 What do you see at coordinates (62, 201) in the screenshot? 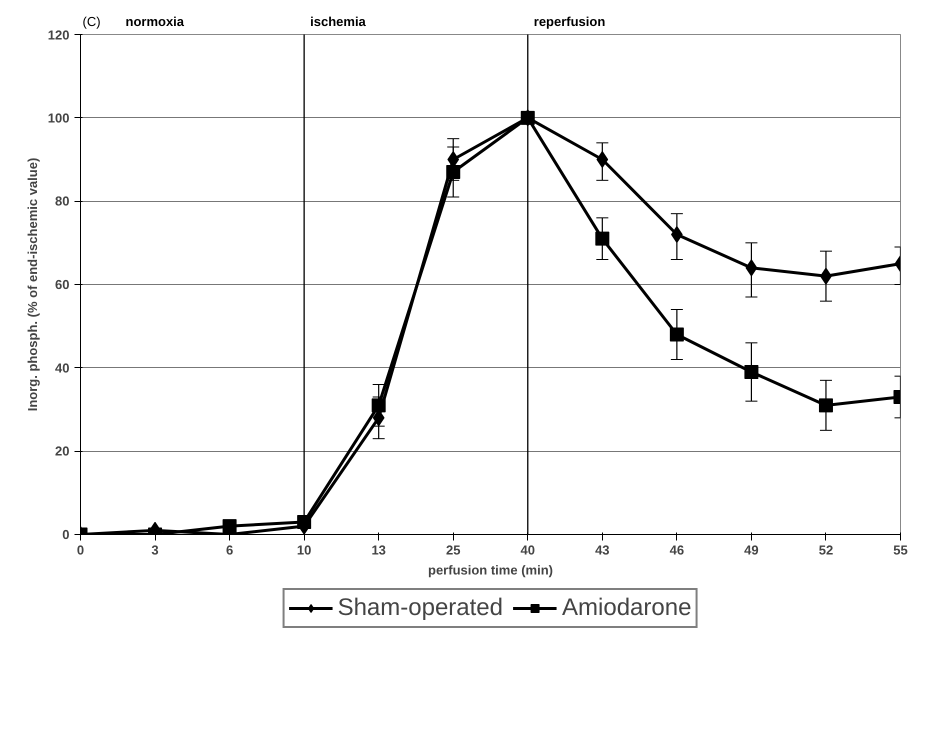
I see `y-tick-label: 80` at bounding box center [62, 201].